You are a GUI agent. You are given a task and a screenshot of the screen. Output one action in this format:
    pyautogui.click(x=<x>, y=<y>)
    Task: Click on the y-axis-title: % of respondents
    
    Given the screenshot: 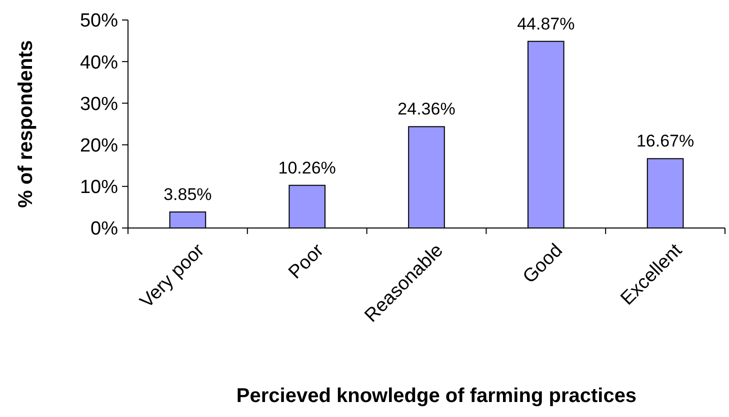 What is the action you would take?
    pyautogui.click(x=26, y=124)
    